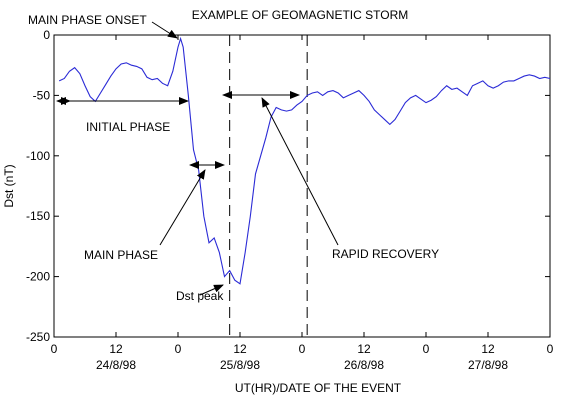 The width and height of the screenshot is (566, 402). I want to click on y-tick-label: -100, so click(38, 156).